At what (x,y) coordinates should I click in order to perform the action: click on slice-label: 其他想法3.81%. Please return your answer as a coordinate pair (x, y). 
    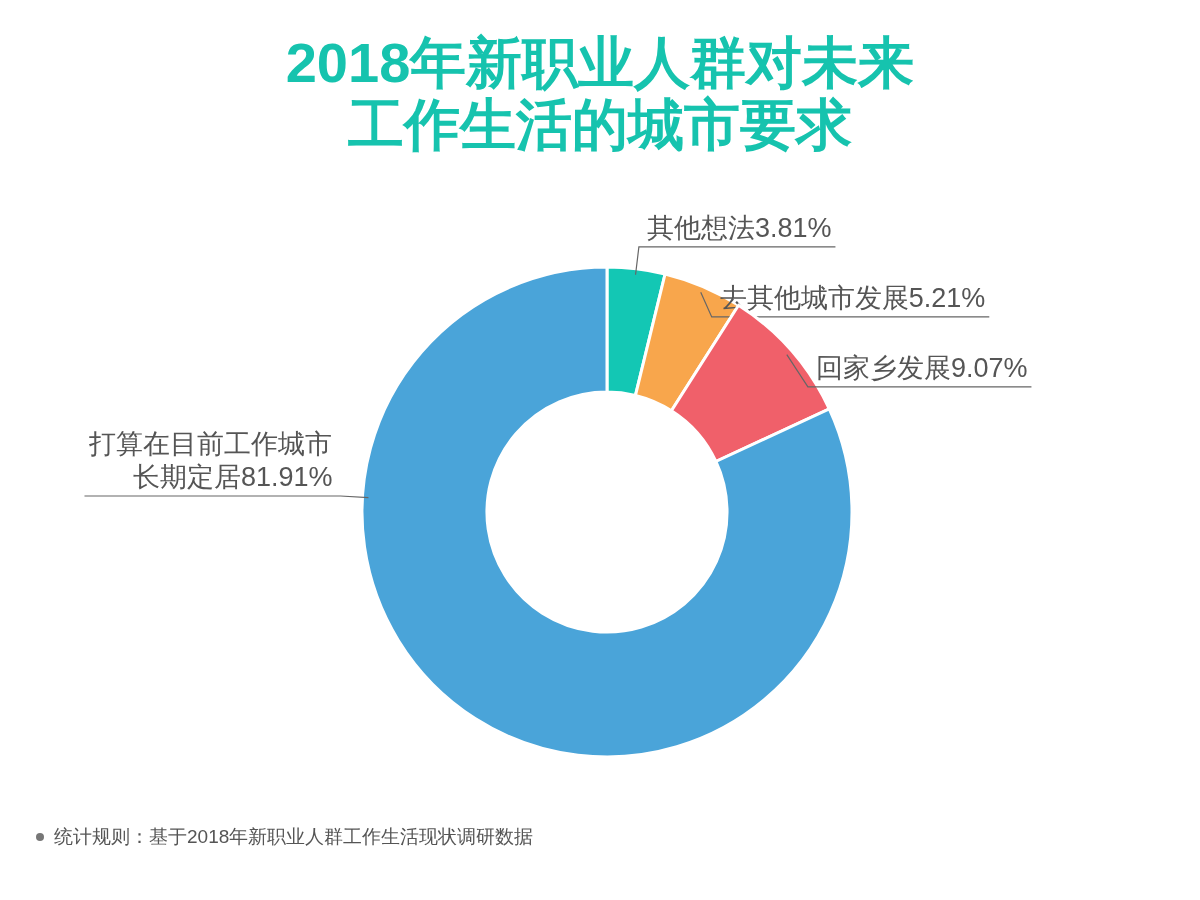
    Looking at the image, I should click on (739, 227).